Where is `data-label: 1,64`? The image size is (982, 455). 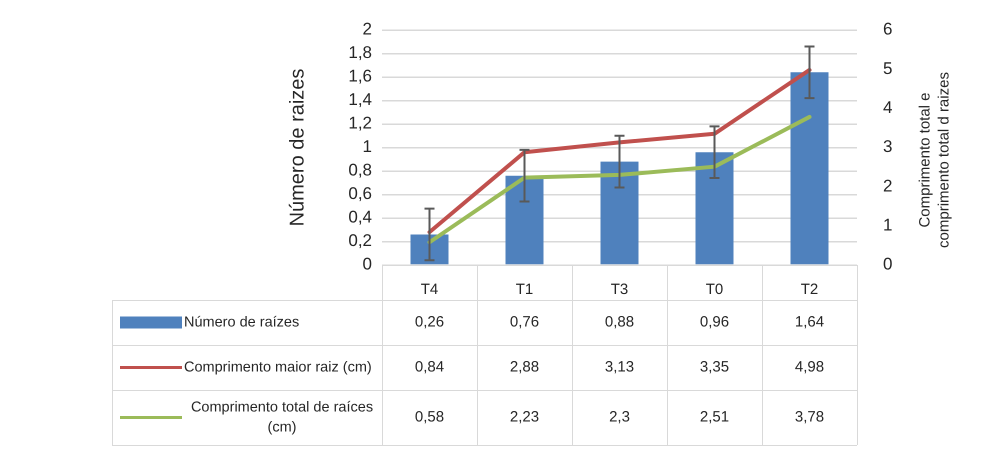 data-label: 1,64 is located at coordinates (809, 322).